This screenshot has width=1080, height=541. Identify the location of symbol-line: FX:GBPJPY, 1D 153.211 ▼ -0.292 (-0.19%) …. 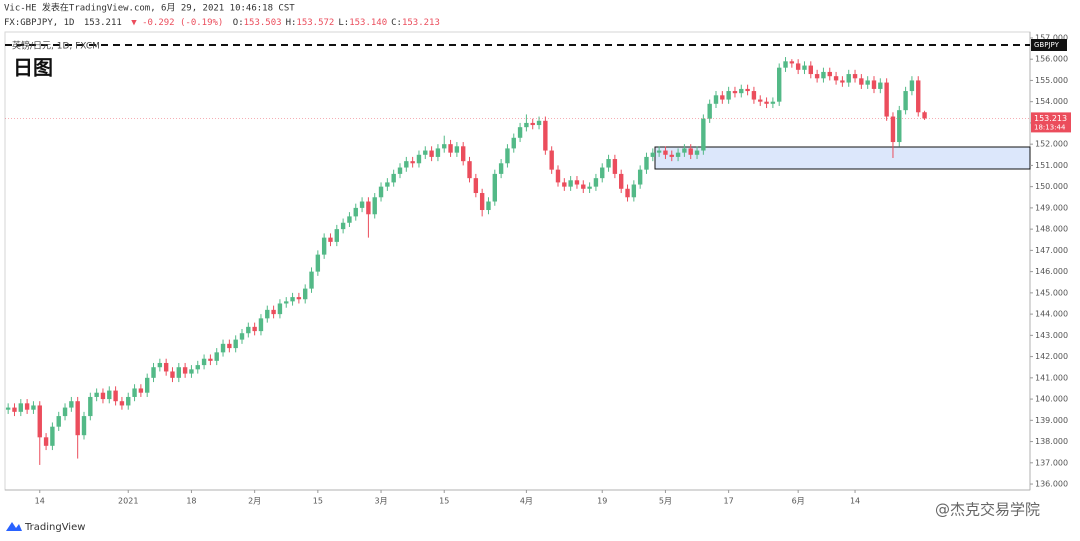
(222, 23).